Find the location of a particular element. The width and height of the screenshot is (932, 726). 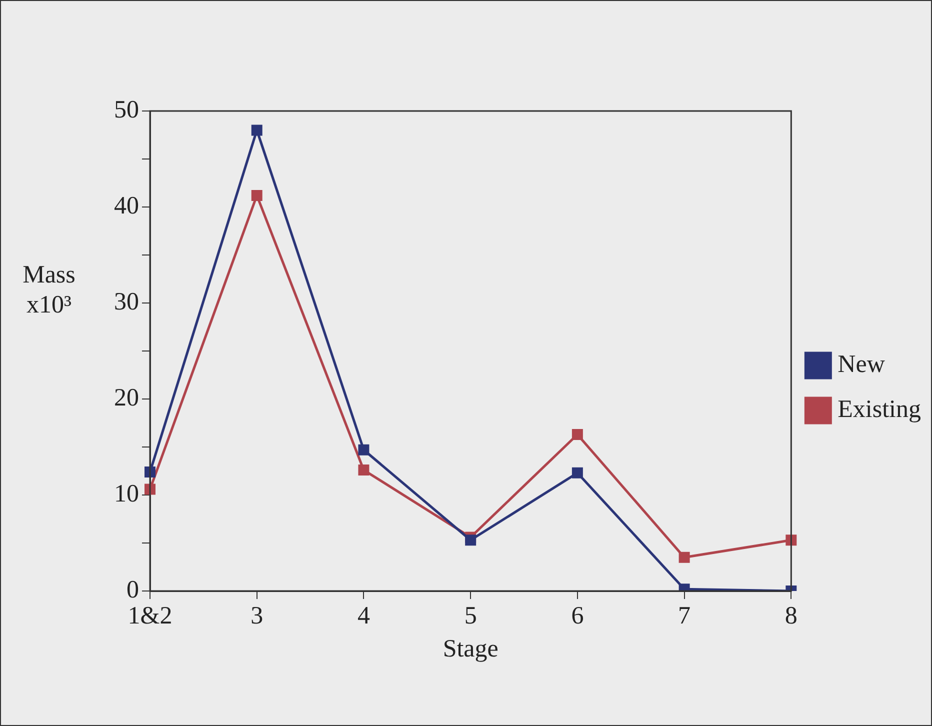

legend-label: Existing is located at coordinates (880, 410).